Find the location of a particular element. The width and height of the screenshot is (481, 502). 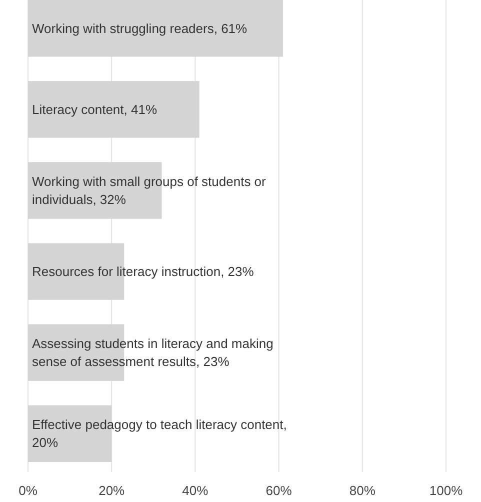

data-label: Literacy content, 41% is located at coordinates (95, 109).